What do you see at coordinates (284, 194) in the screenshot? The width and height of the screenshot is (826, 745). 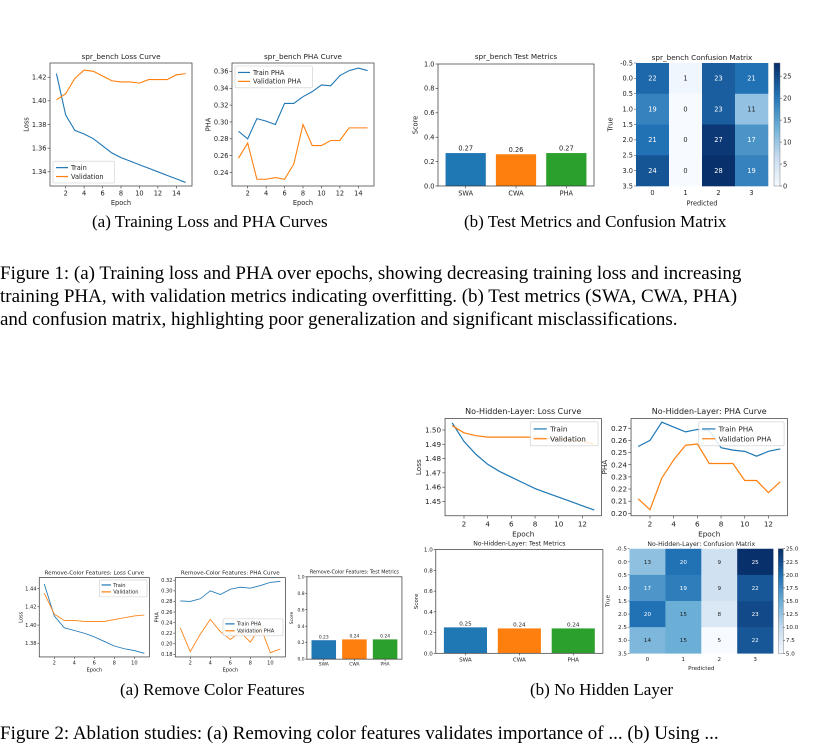 I see `x-tick-label: 6` at bounding box center [284, 194].